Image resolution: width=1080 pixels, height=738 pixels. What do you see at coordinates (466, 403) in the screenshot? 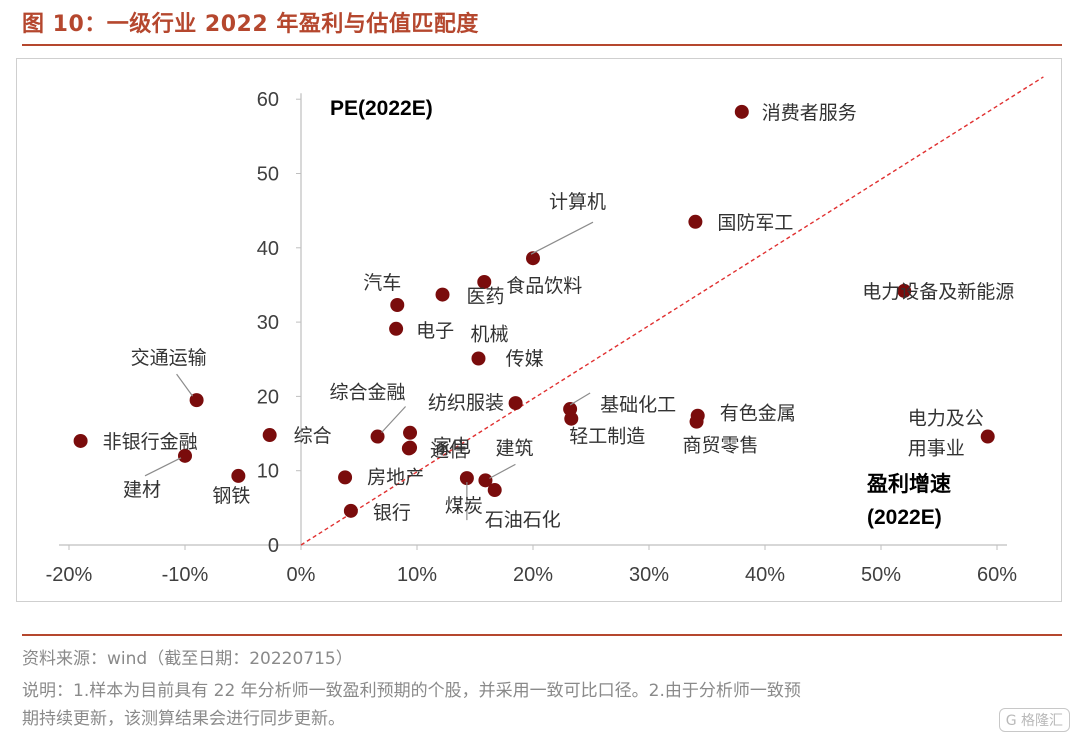
I see `point-label: 纺织服装` at bounding box center [466, 403].